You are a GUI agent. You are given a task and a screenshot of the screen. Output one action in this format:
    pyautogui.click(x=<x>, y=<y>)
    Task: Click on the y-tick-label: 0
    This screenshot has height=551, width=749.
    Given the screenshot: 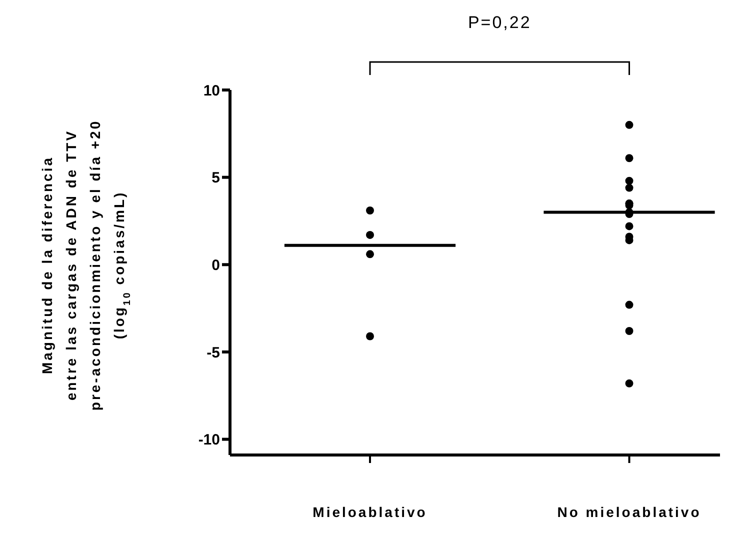 What is the action you would take?
    pyautogui.click(x=216, y=265)
    